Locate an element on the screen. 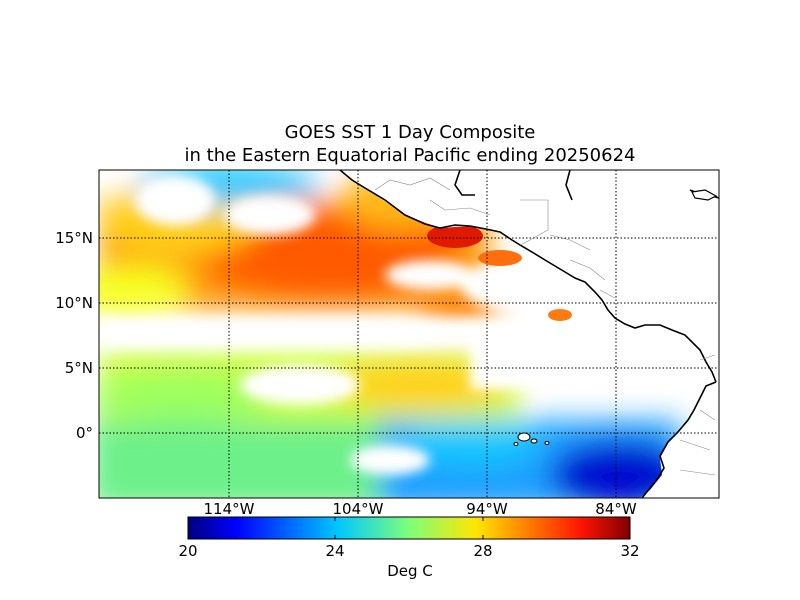 This screenshot has height=600, width=800. colorbar-tick-label: 32 is located at coordinates (630, 551).